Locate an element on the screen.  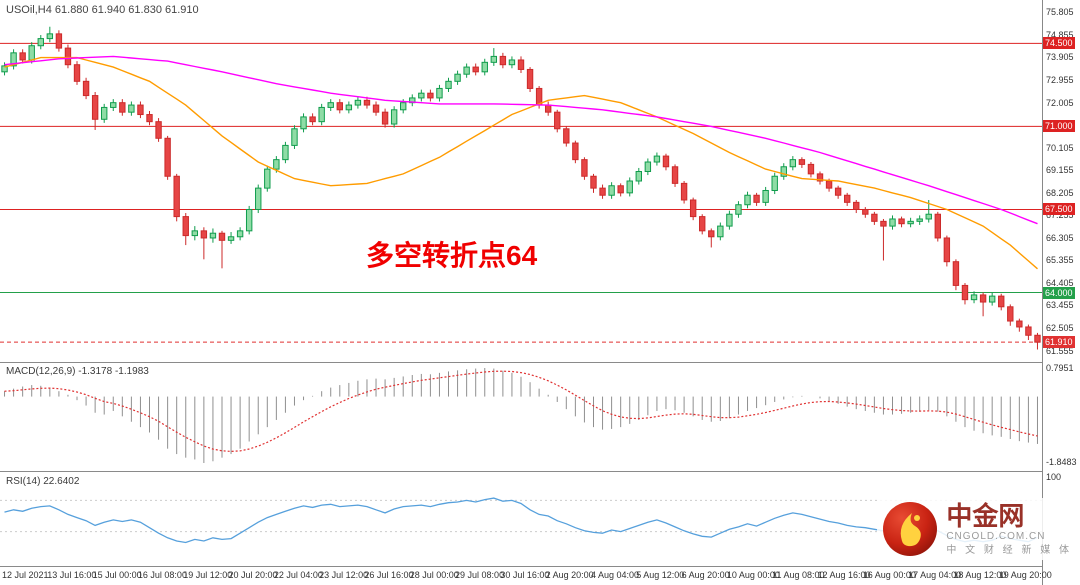
logo-tagline: 中 文 财 经 新 媒 体 is located at coordinates (1009, 550).